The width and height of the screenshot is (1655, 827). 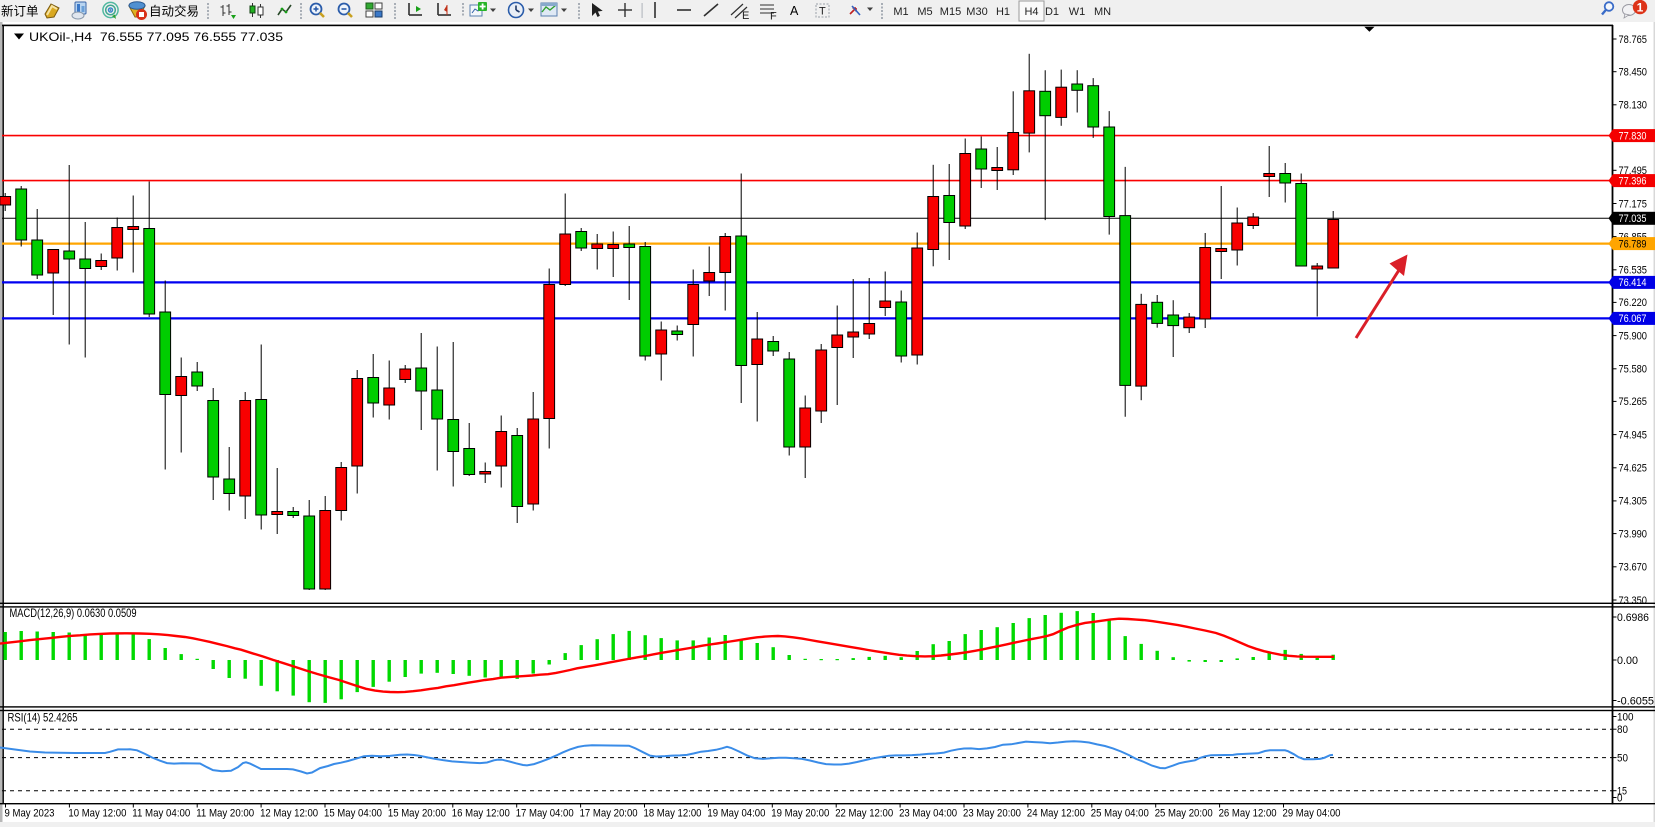 What do you see at coordinates (417, 814) in the screenshot?
I see `svg-text: 15 May 20:00` at bounding box center [417, 814].